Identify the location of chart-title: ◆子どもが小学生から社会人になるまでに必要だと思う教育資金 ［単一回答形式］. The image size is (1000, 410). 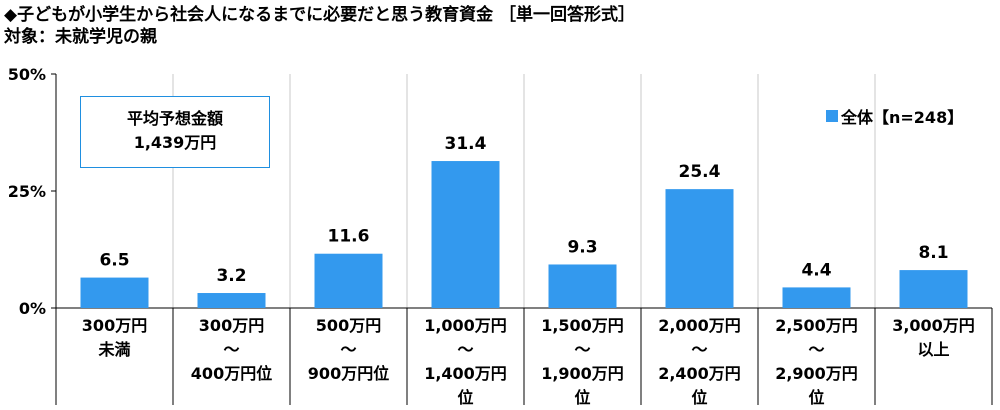
(319, 15).